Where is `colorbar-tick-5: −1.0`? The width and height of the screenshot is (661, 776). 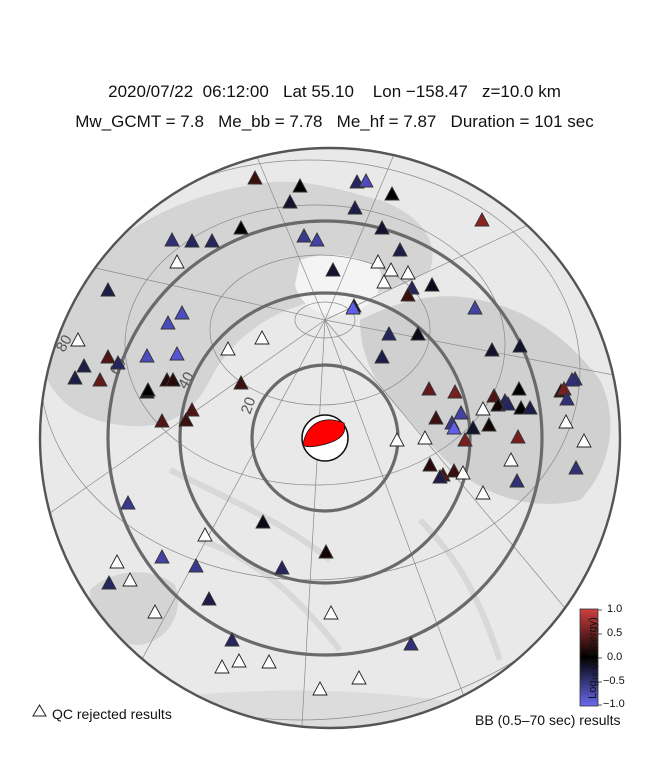 colorbar-tick-5: −1.0 is located at coordinates (614, 704).